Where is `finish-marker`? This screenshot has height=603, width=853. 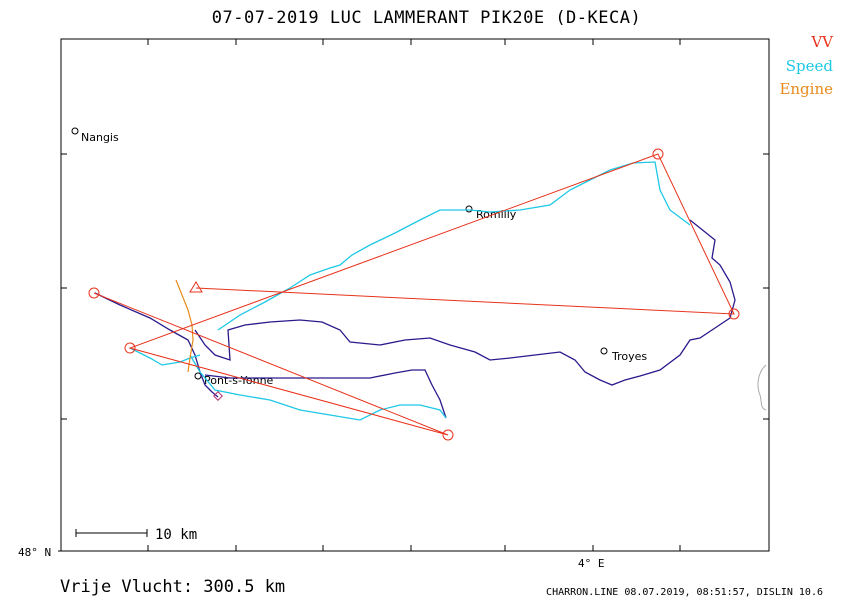
finish-marker is located at coordinates (218, 396).